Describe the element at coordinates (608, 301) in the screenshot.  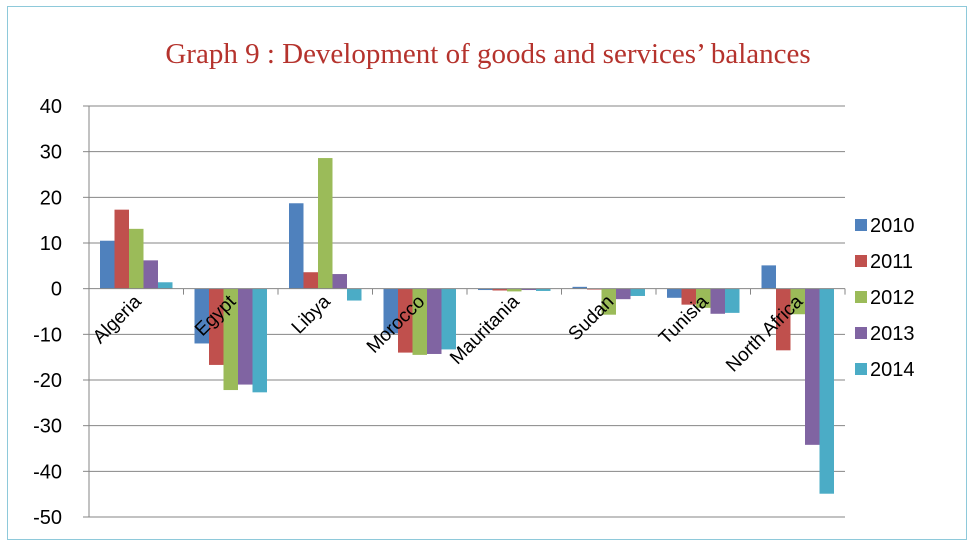
I see `bar-2012-sudan` at that location.